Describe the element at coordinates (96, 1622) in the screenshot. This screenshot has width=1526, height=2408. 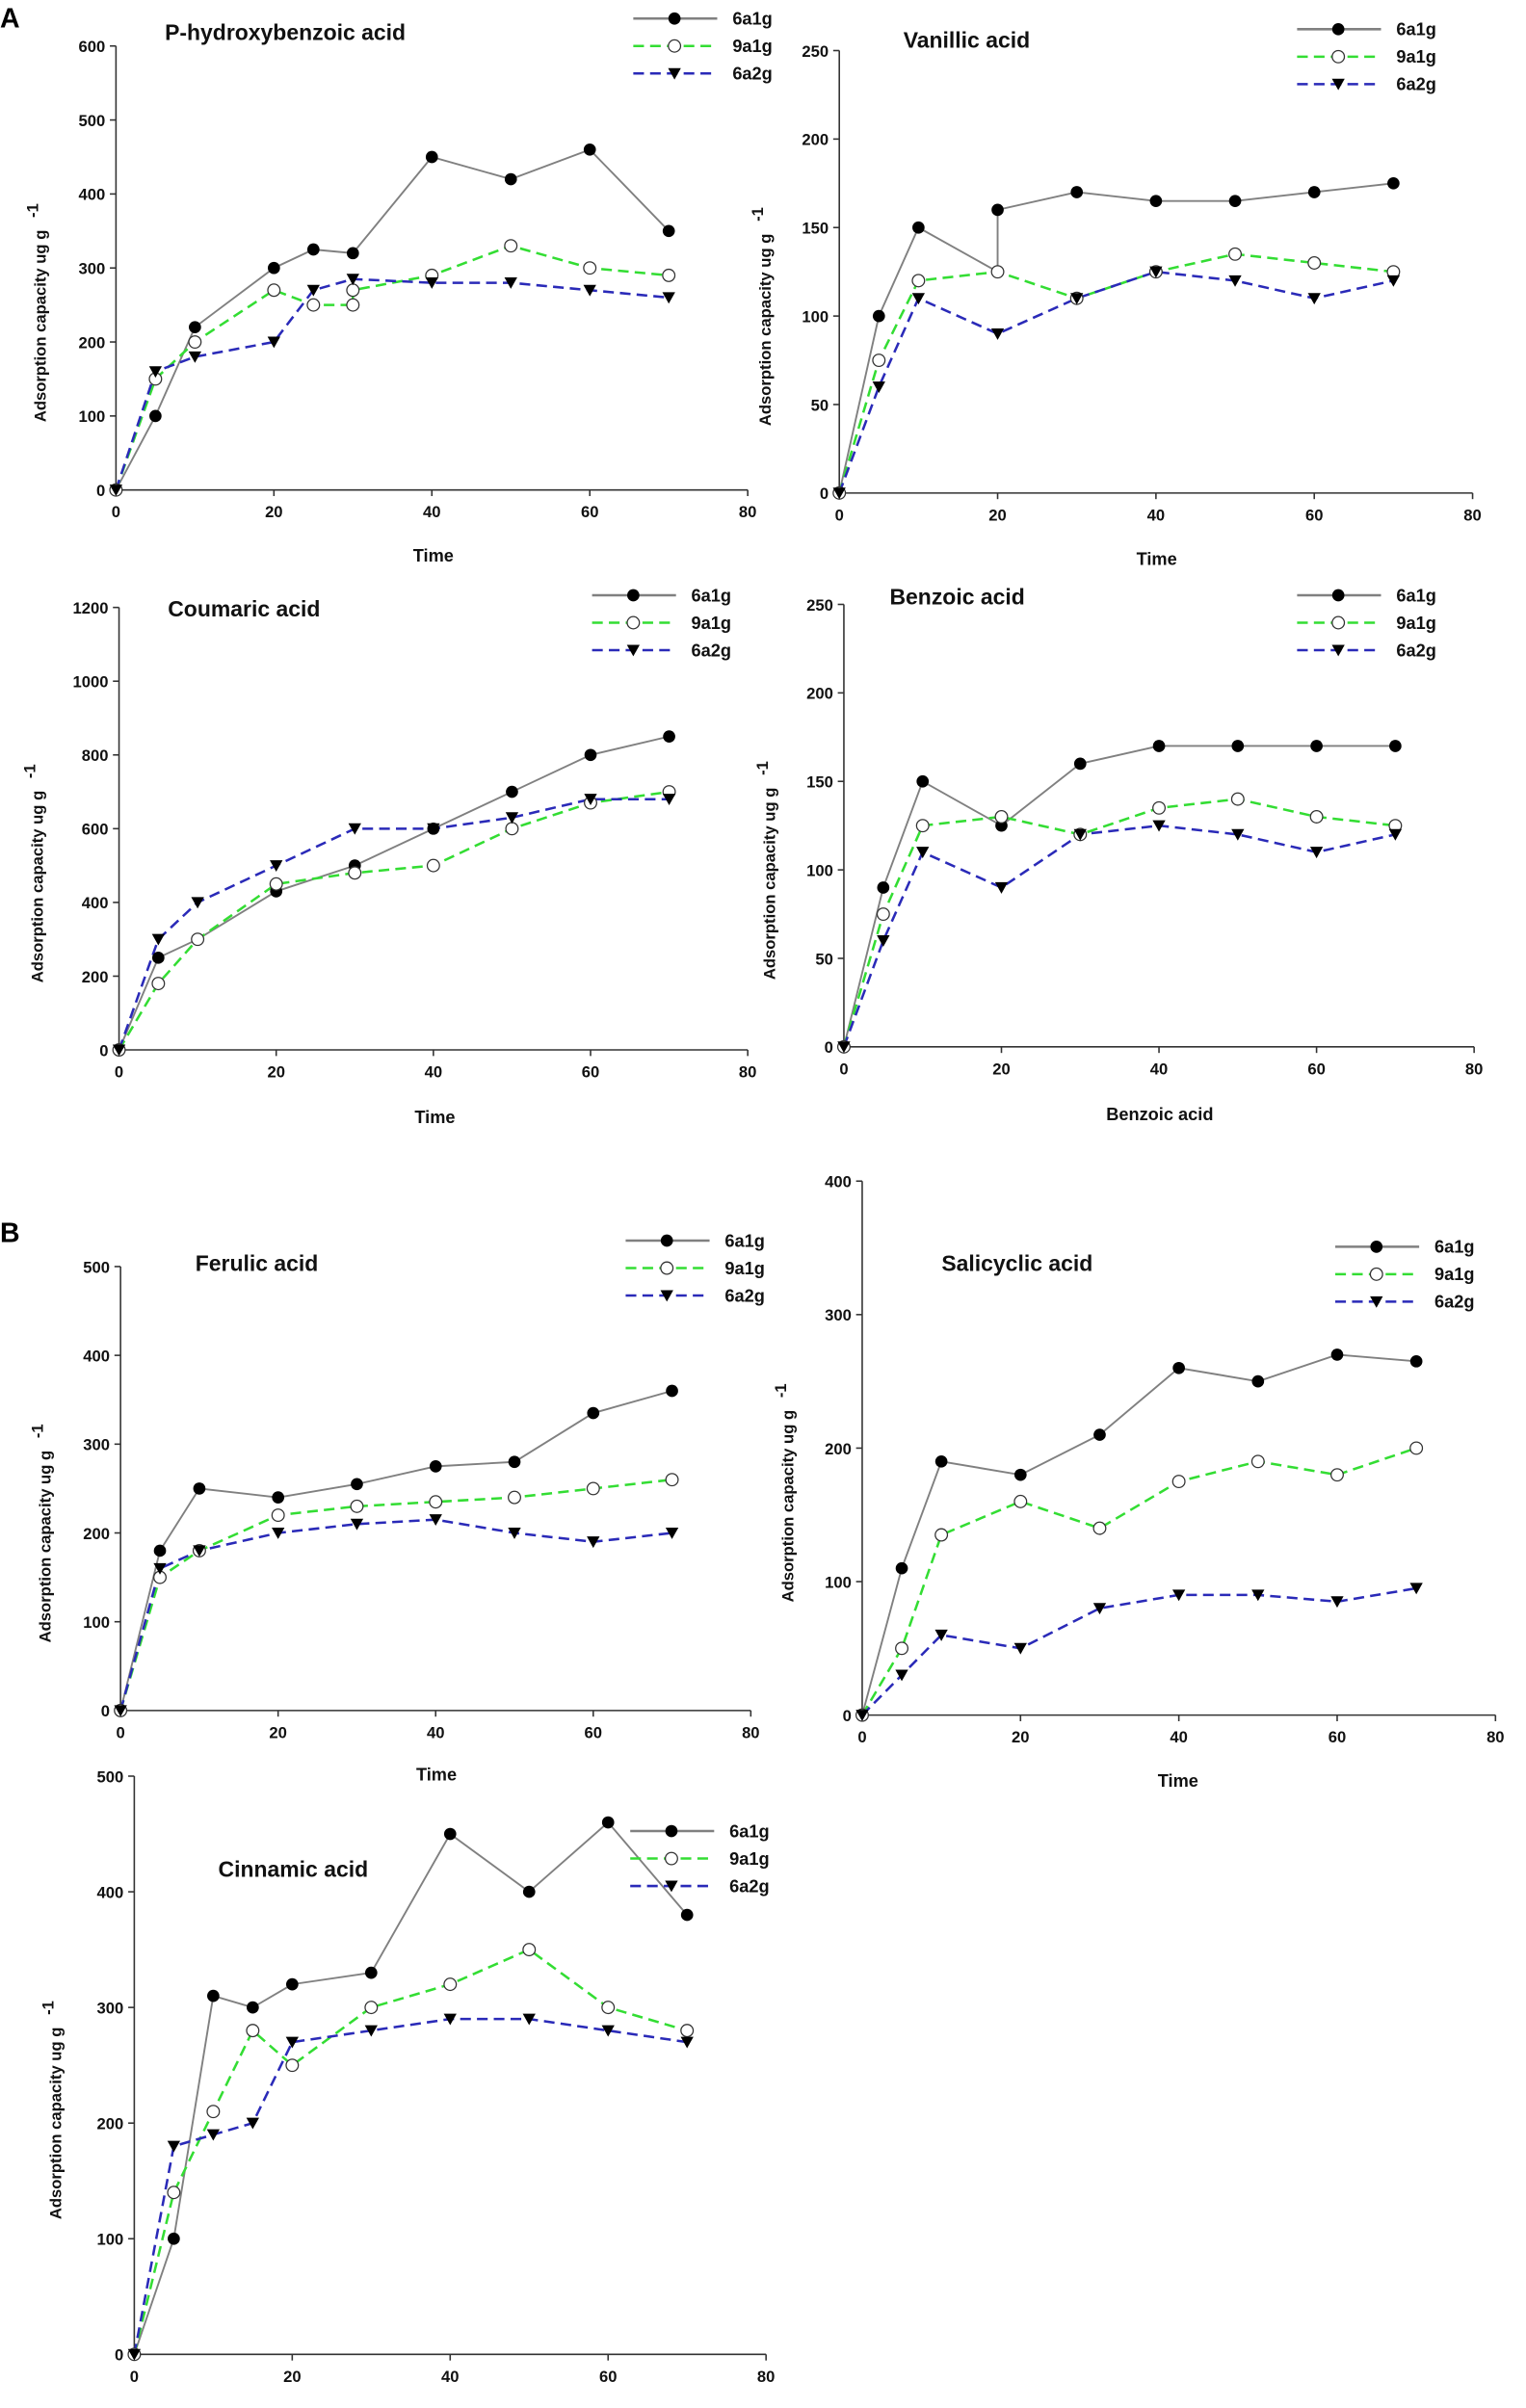
I see `y-tick-label: 100` at that location.